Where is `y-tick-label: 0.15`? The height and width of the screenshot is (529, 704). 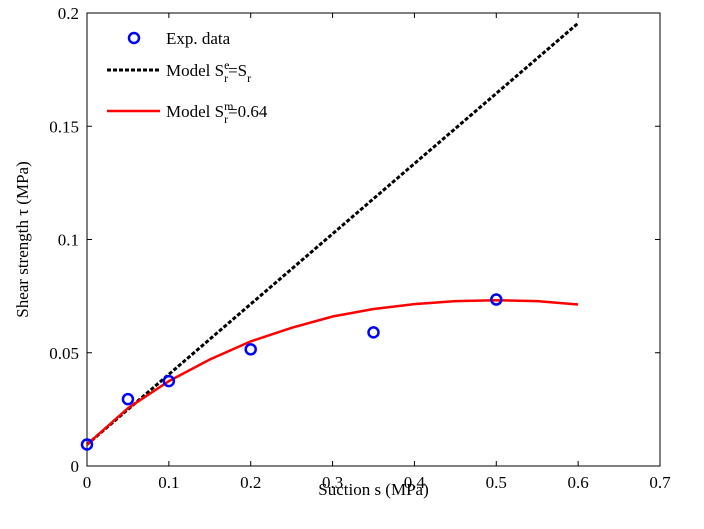
y-tick-label: 0.15 is located at coordinates (64, 126).